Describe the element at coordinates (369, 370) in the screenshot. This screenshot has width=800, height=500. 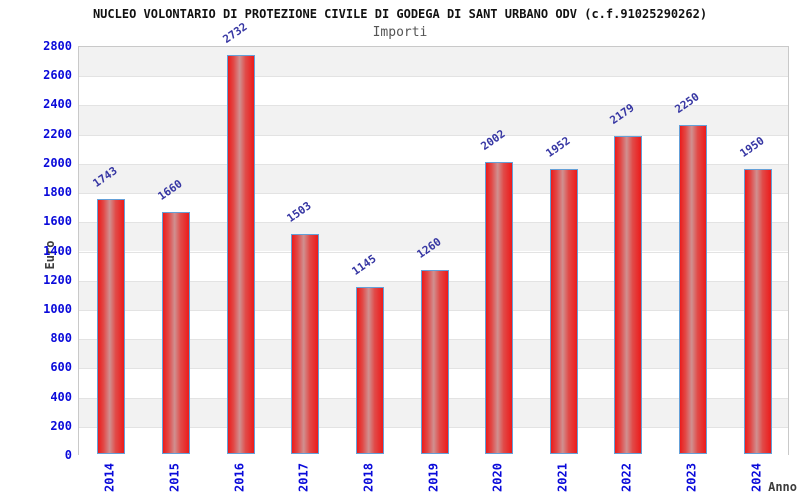
I see `bar-2018` at that location.